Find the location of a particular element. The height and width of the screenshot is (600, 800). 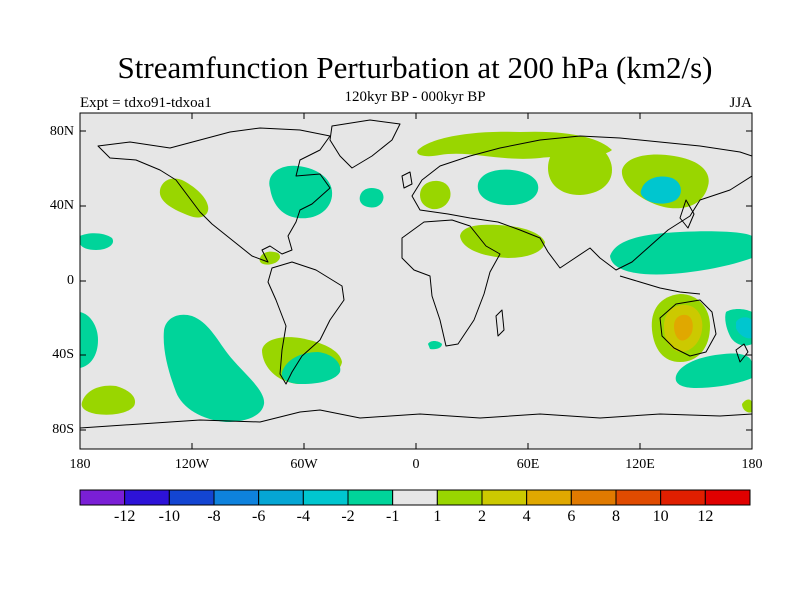

colorbar-label: 2 is located at coordinates (482, 516).